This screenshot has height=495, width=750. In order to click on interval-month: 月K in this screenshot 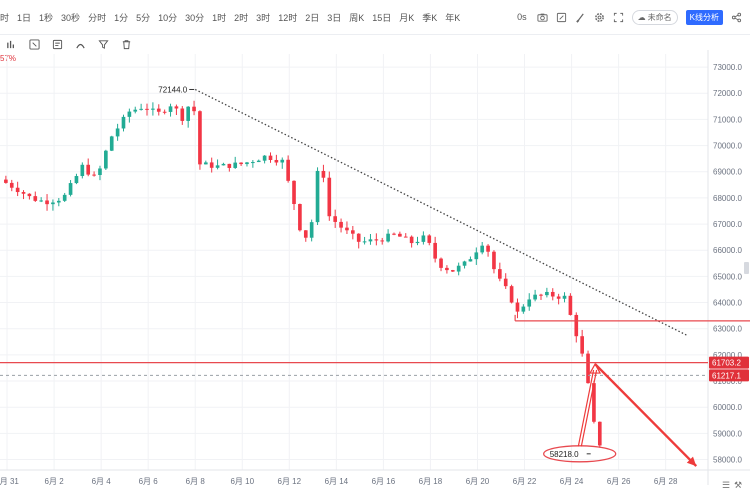, I will do `click(407, 17)`.